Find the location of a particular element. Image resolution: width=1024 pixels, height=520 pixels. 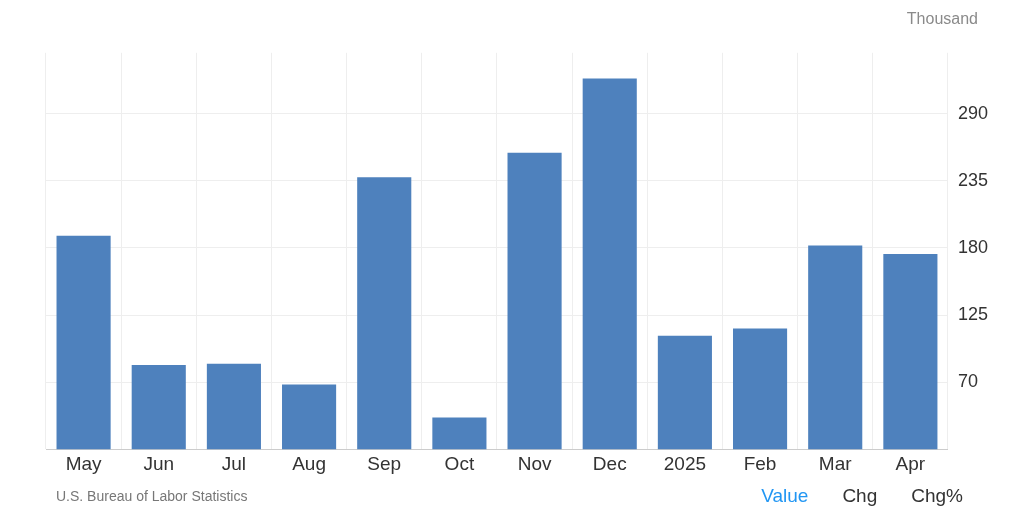

x-tick-label: Aug is located at coordinates (309, 463).